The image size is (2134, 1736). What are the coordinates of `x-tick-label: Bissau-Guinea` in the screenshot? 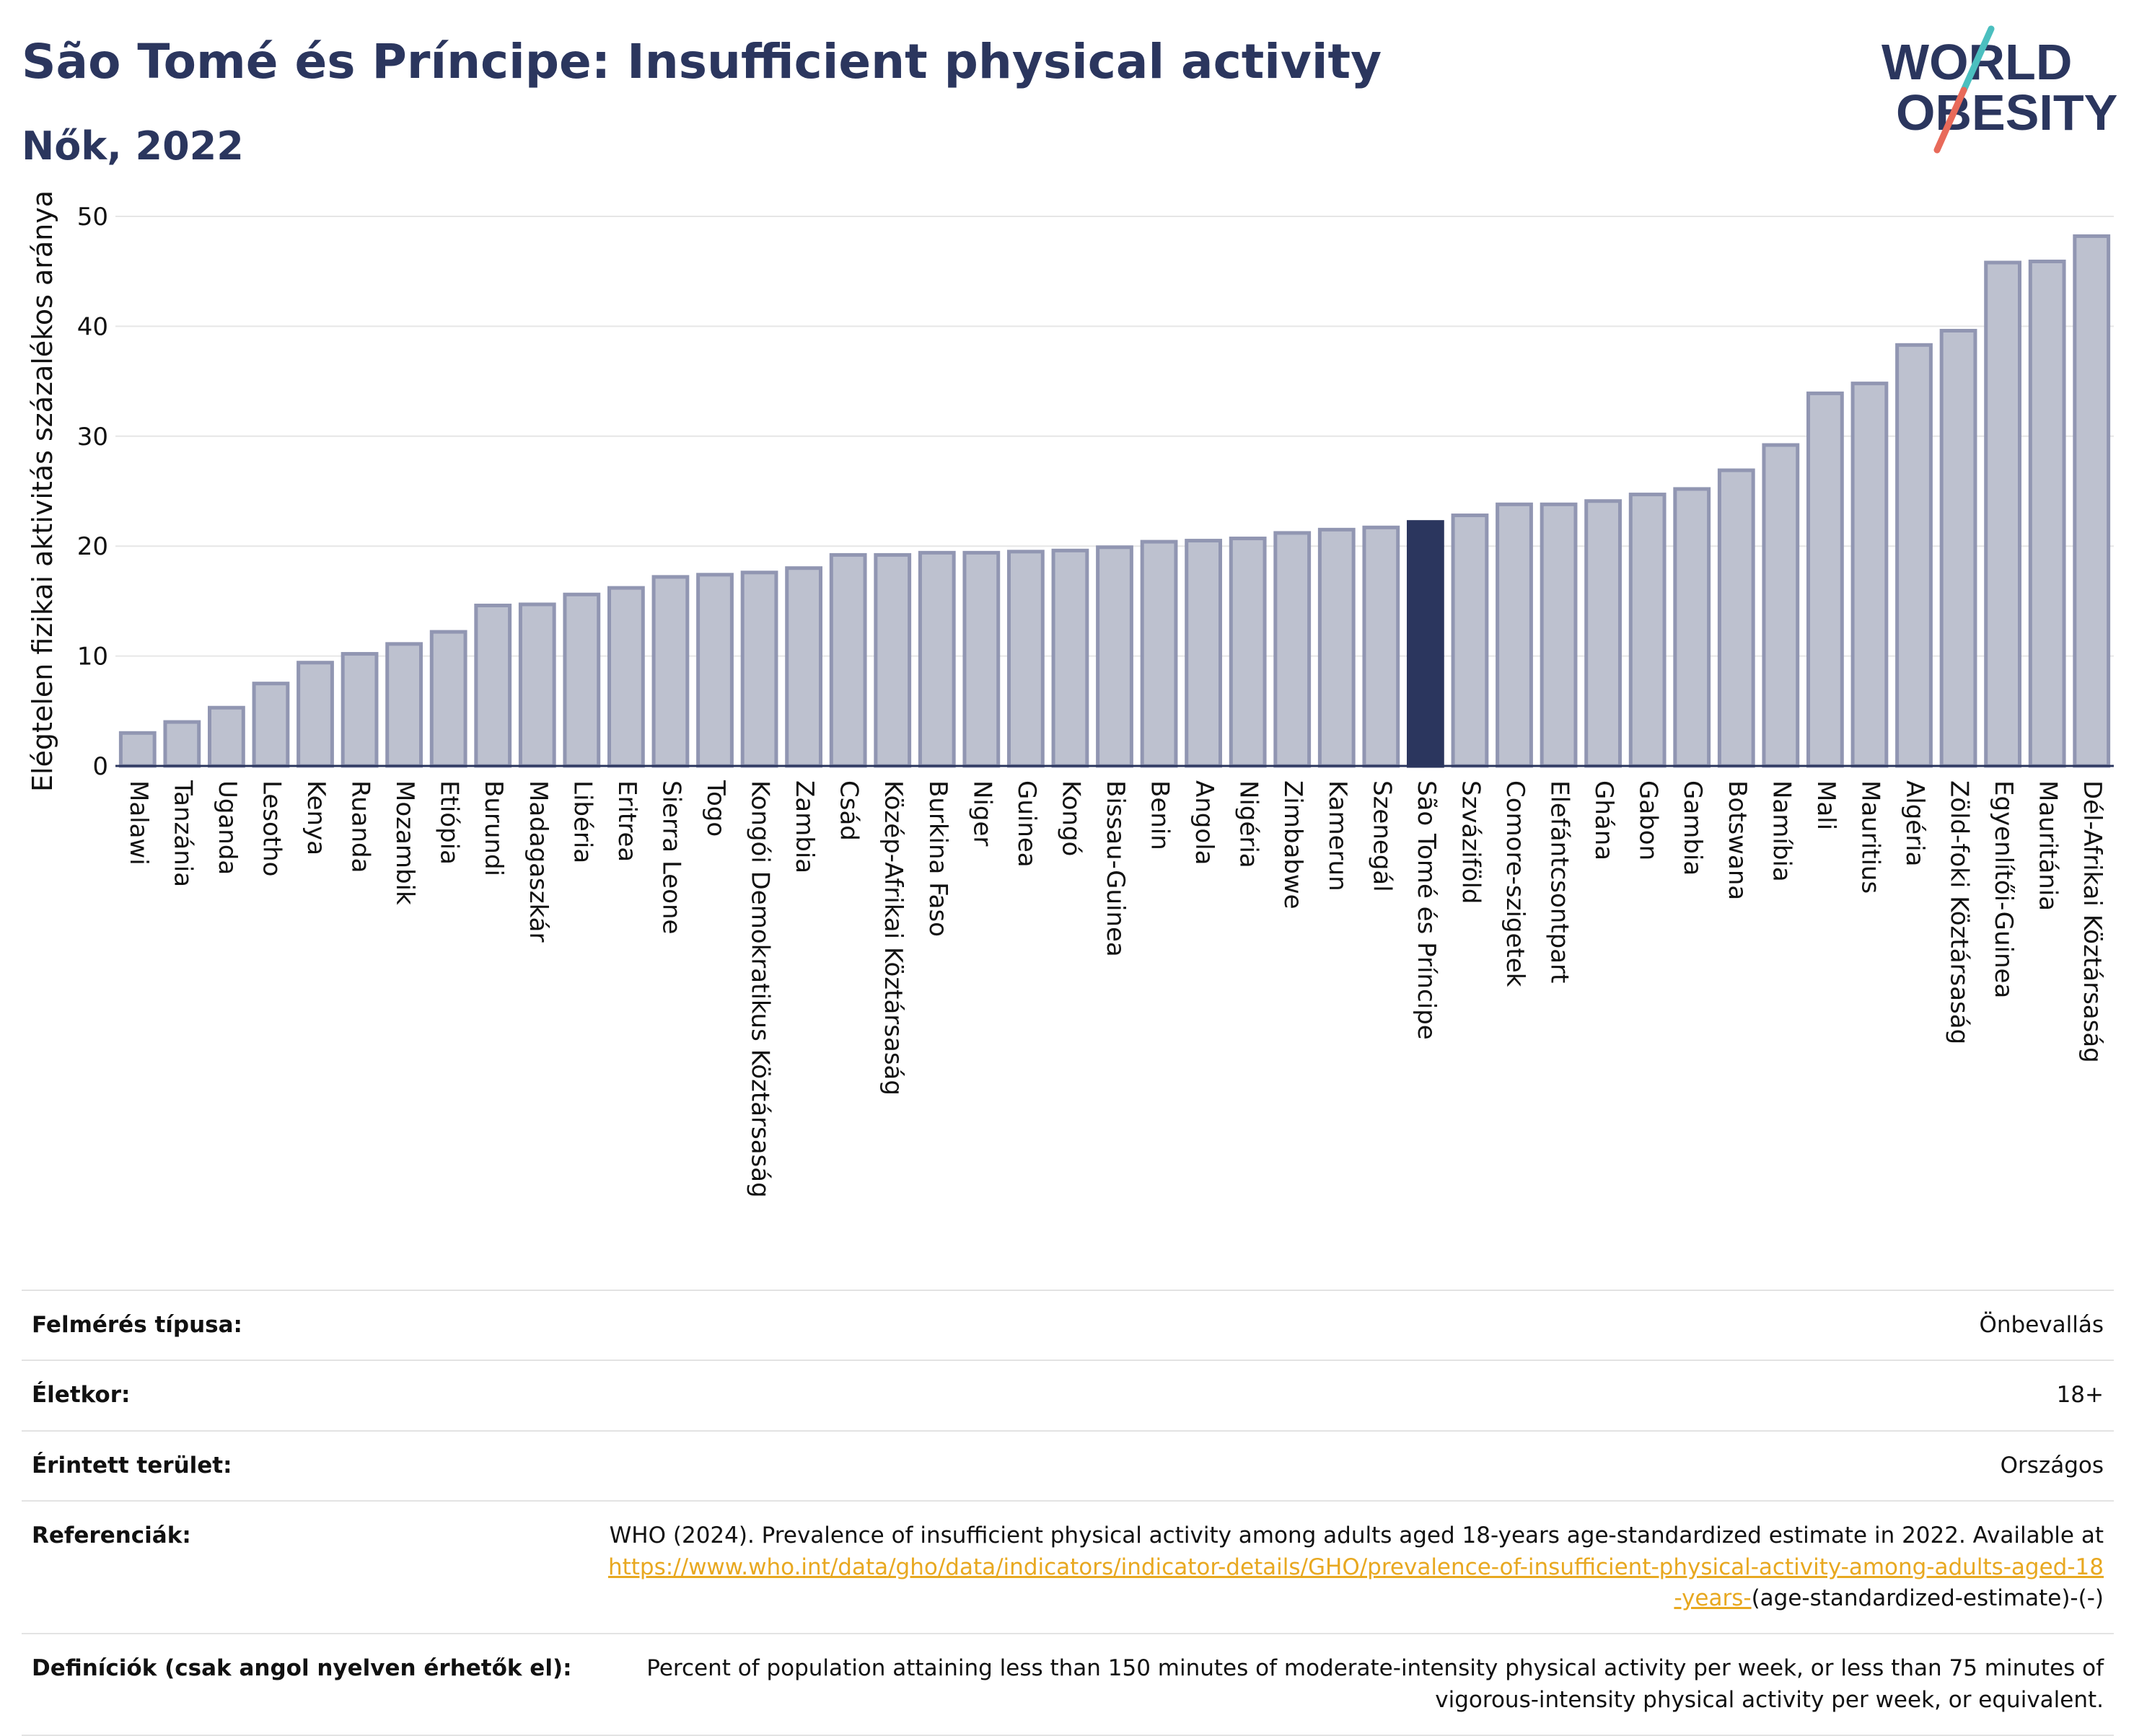 It's located at (1115, 868).